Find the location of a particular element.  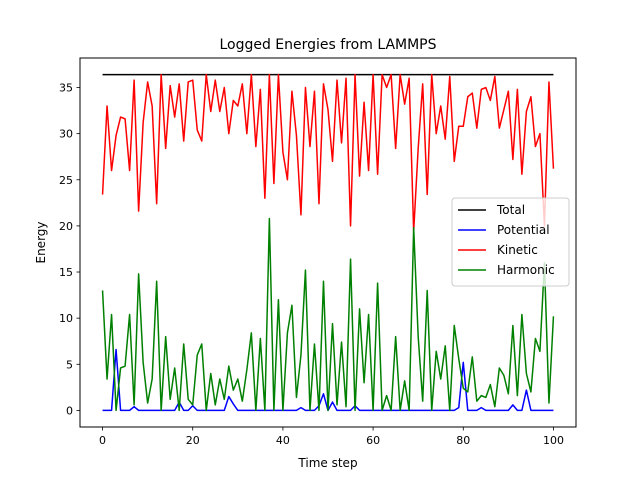

x-axis-ticks: 0 20 40 60 80 100 is located at coordinates (331, 437).